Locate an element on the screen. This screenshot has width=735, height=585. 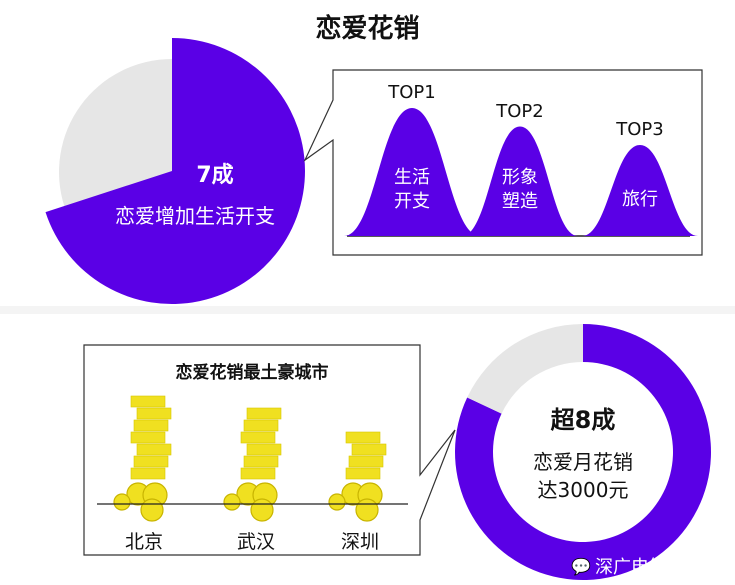
wechat-icon: 💬 is located at coordinates (581, 566).